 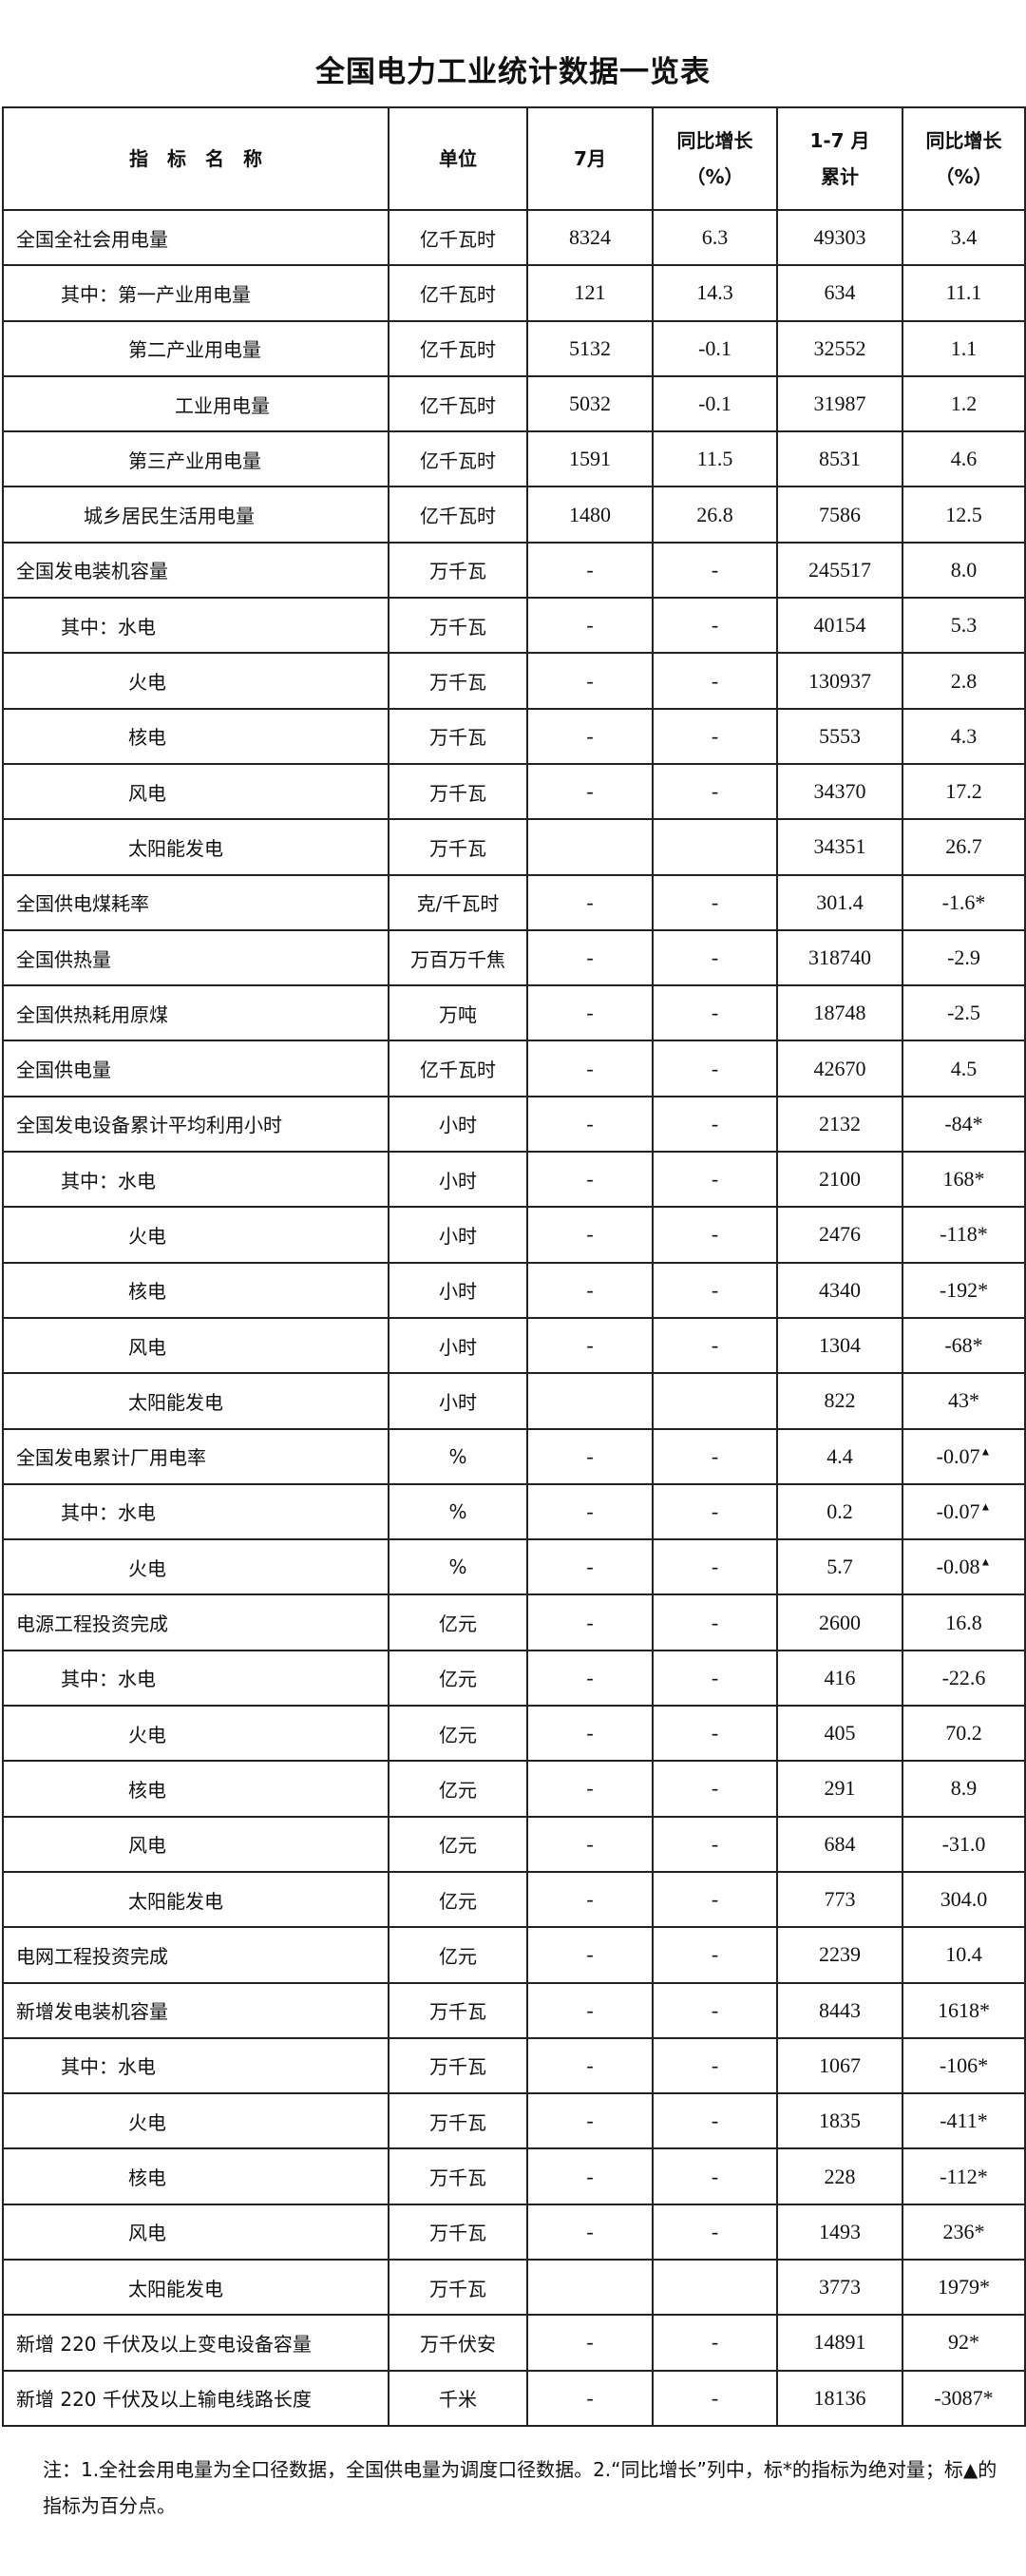 What do you see at coordinates (839, 1456) in the screenshot?
I see `cell-cumulative: 4.4` at bounding box center [839, 1456].